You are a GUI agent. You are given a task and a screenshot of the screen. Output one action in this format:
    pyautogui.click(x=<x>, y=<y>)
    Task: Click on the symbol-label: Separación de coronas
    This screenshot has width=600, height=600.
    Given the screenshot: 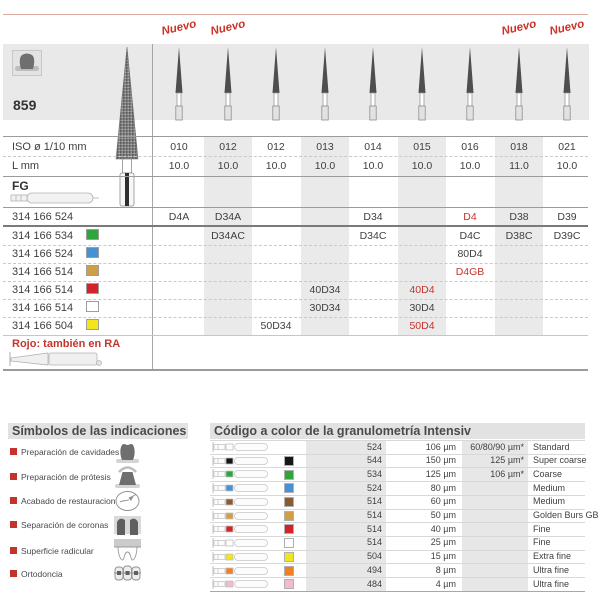 What is the action you would take?
    pyautogui.click(x=65, y=525)
    